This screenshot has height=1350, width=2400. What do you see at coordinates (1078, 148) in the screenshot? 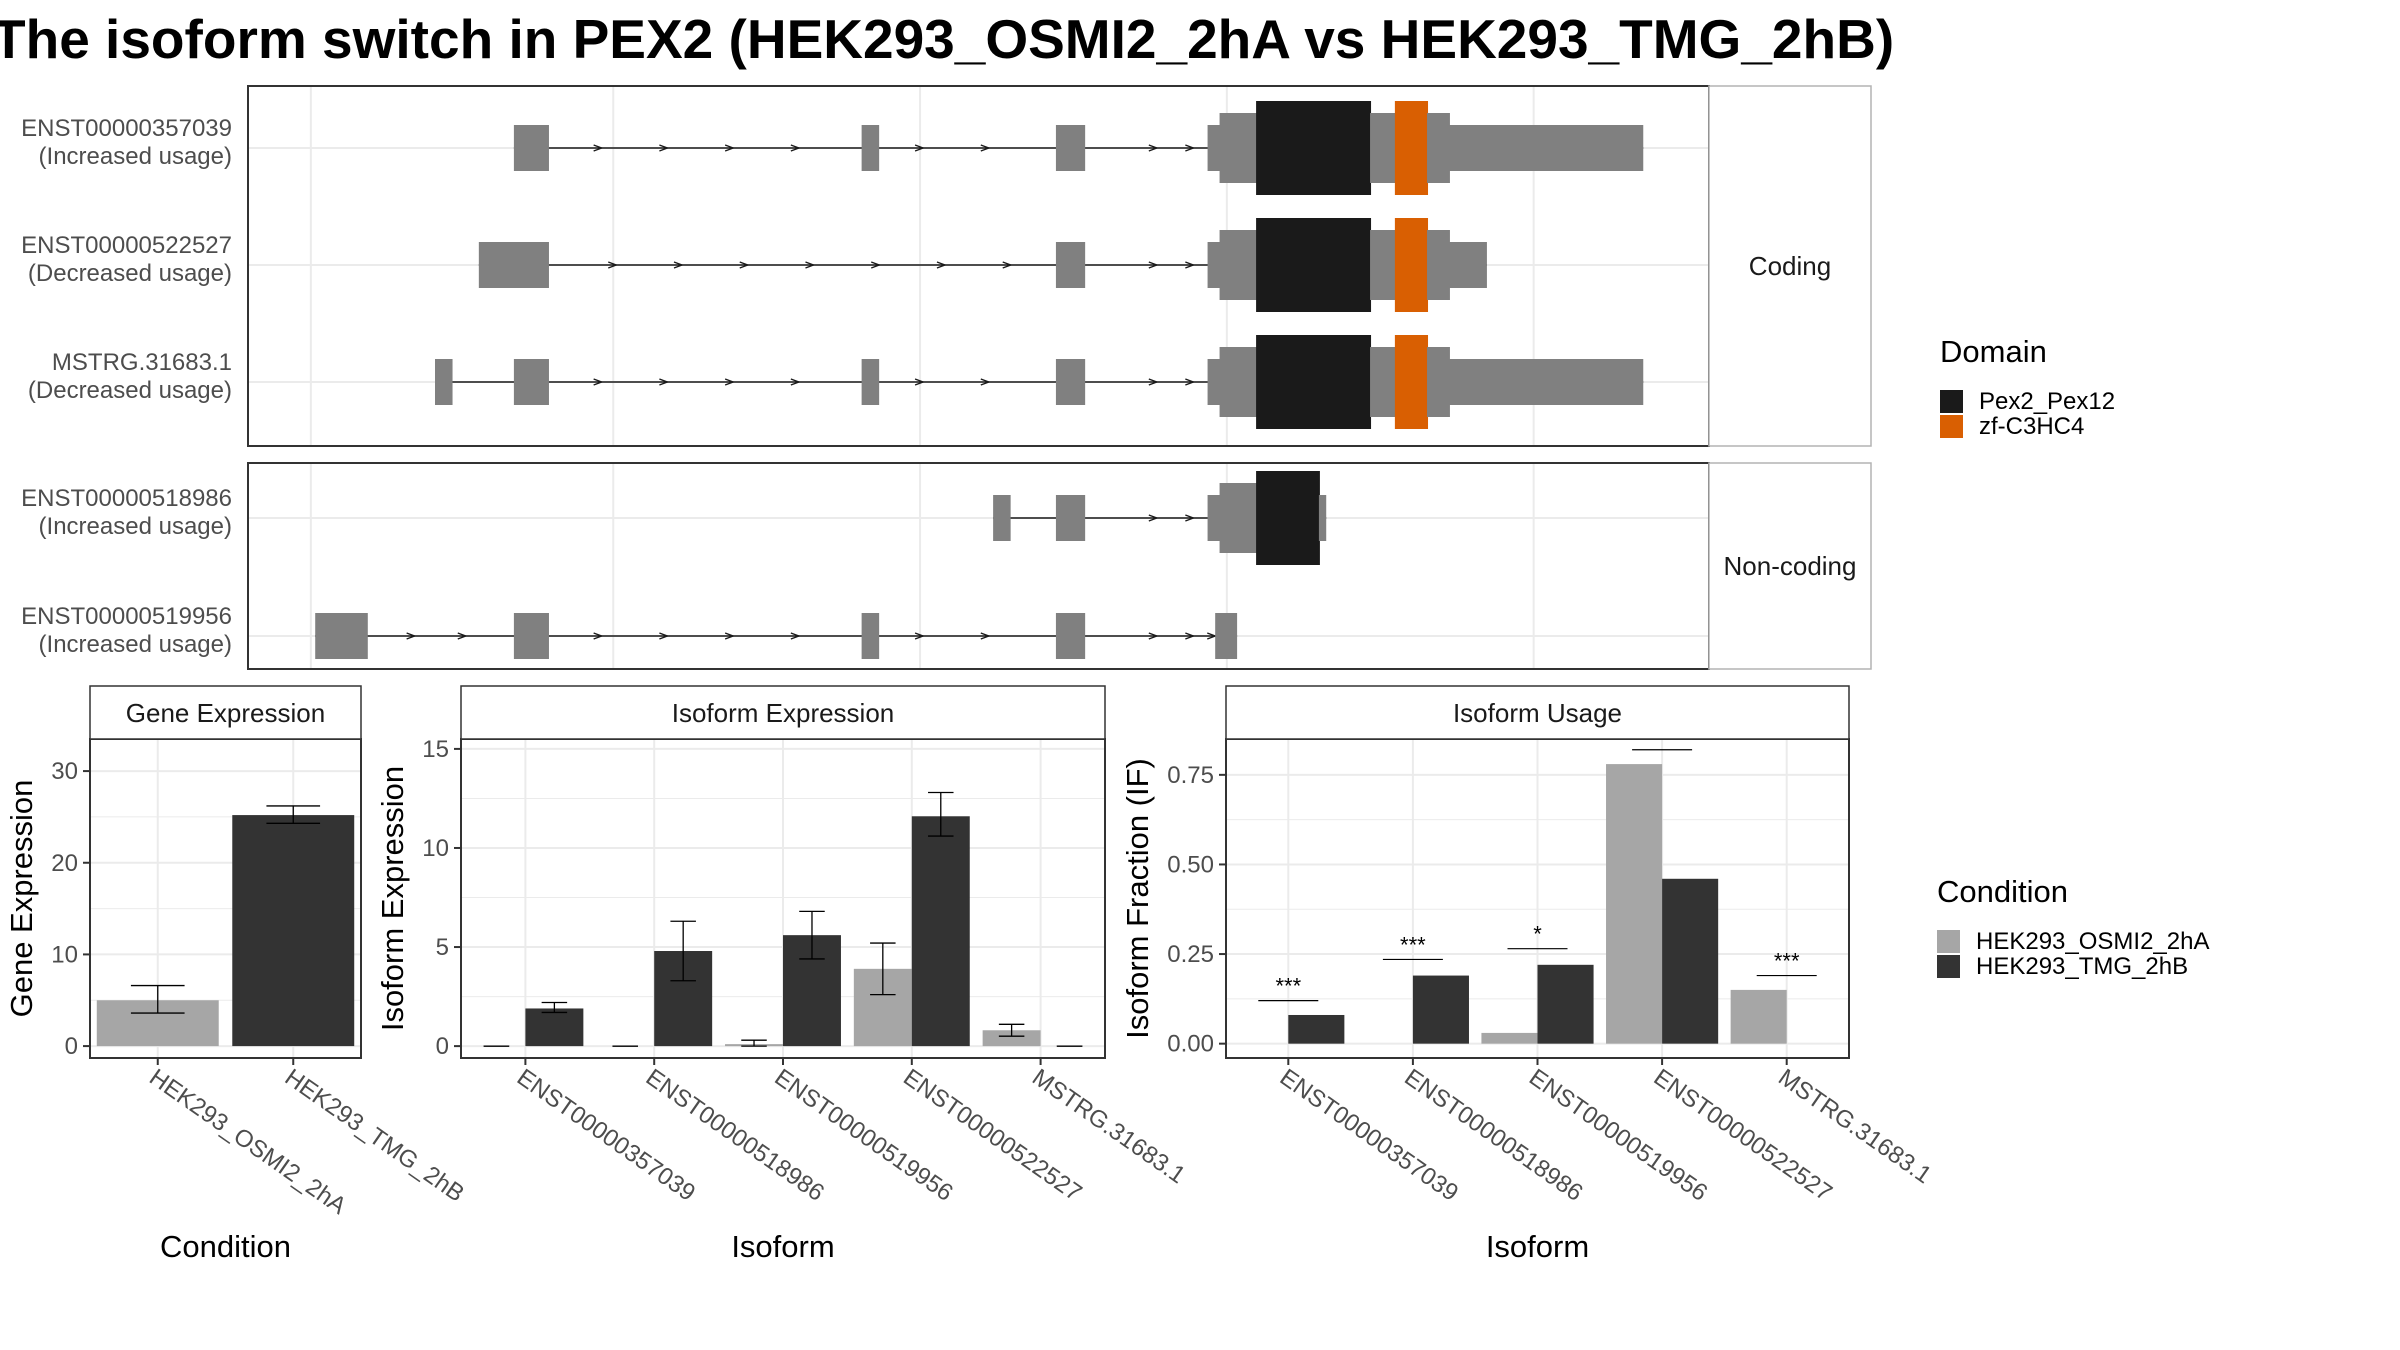
I see `transcript-ENST00000357039` at bounding box center [1078, 148].